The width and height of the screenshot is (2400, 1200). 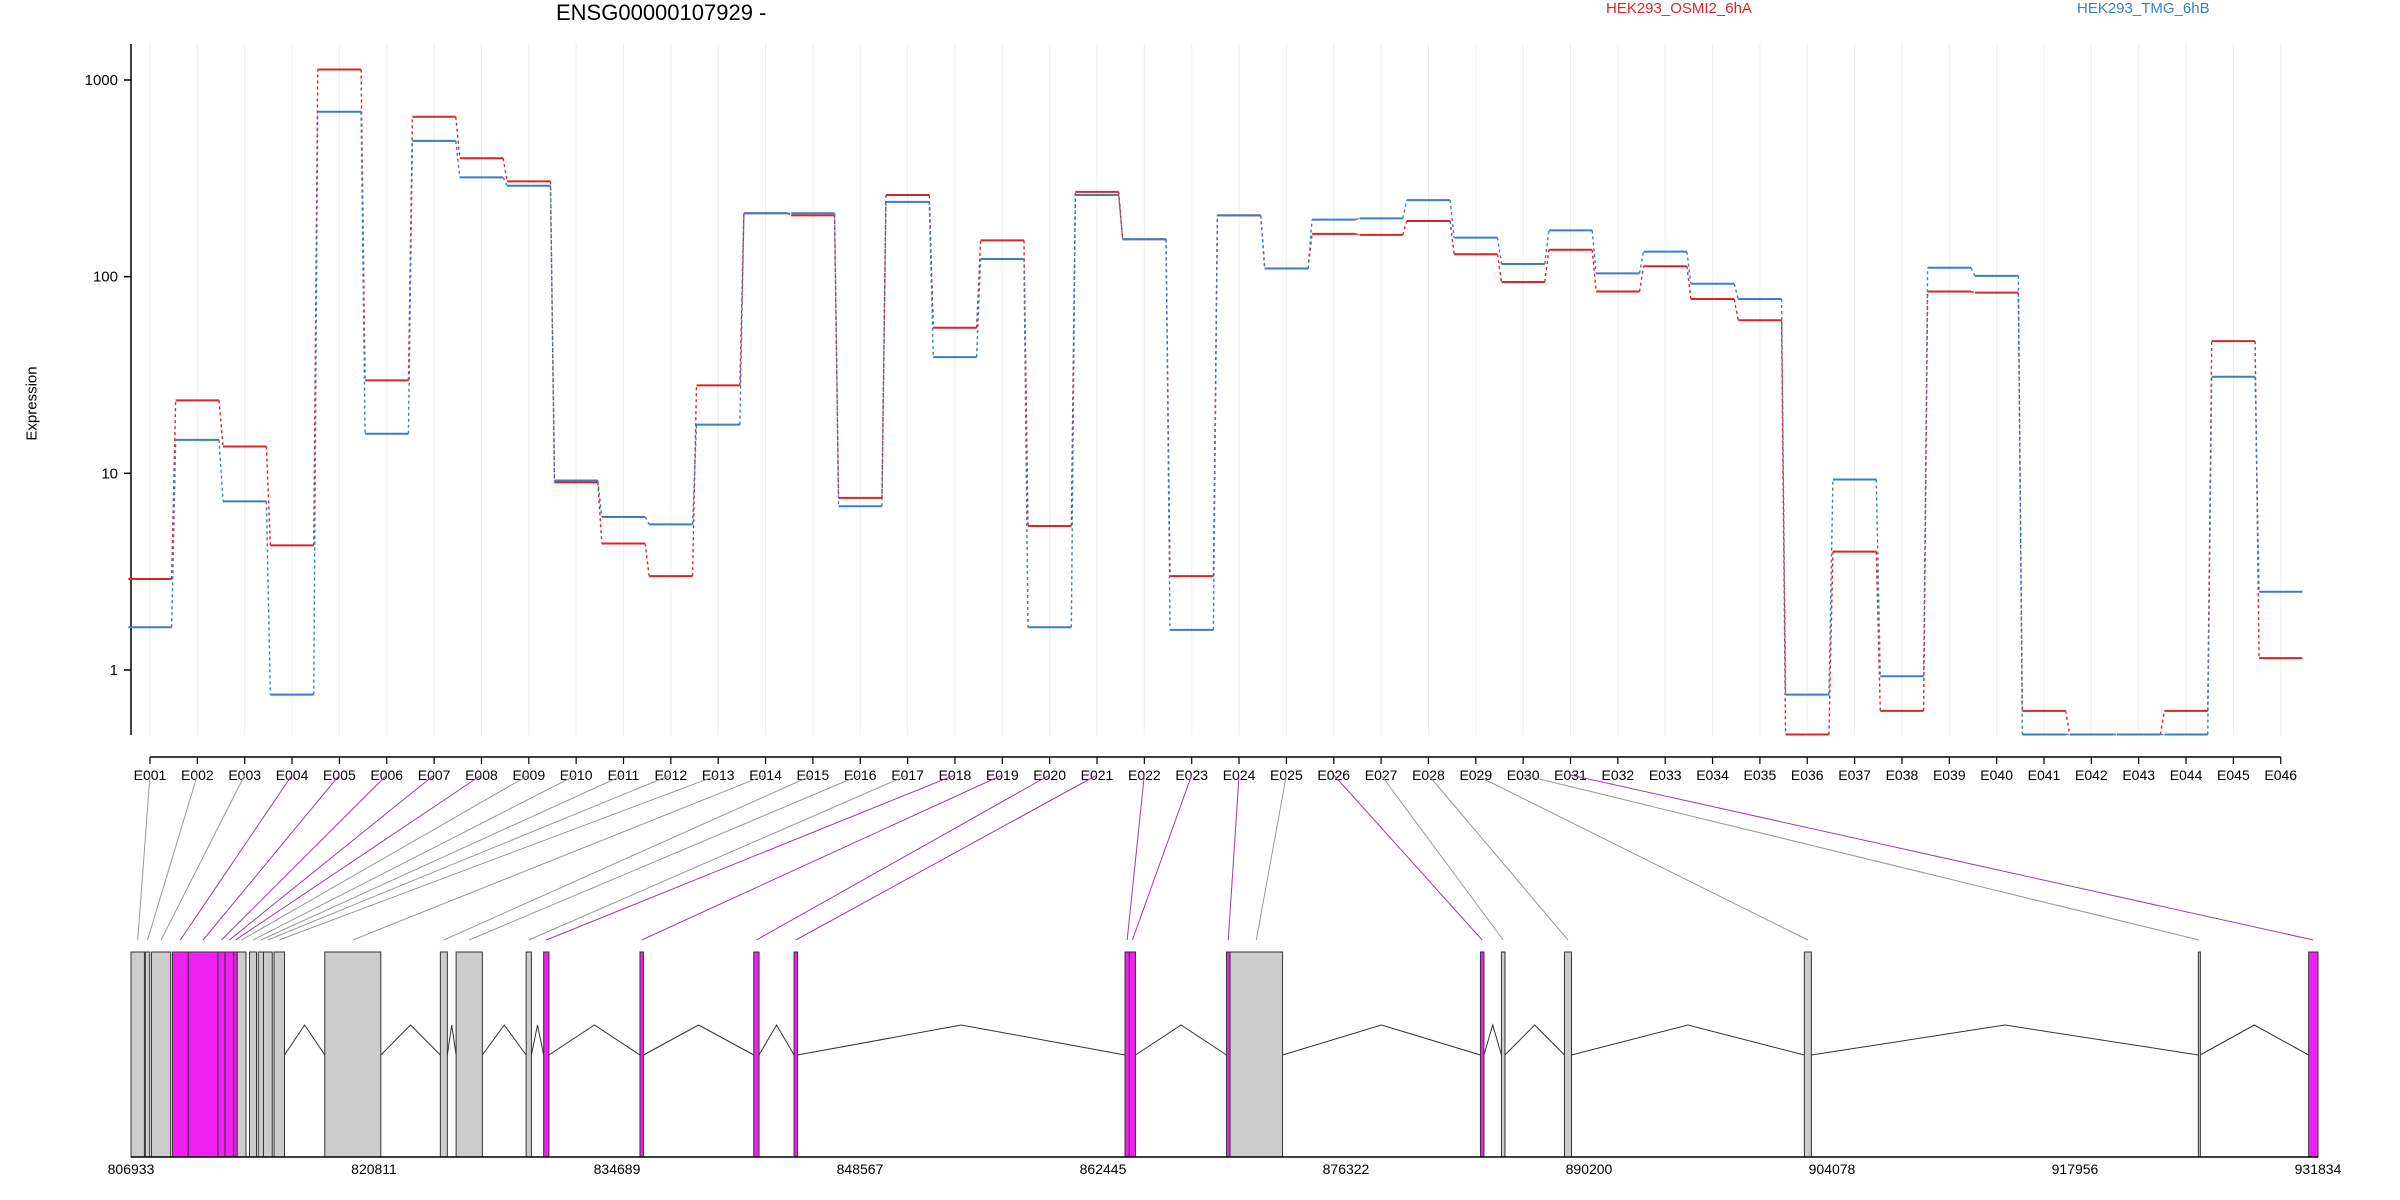 What do you see at coordinates (1807, 775) in the screenshot?
I see `x-tick-label: E036` at bounding box center [1807, 775].